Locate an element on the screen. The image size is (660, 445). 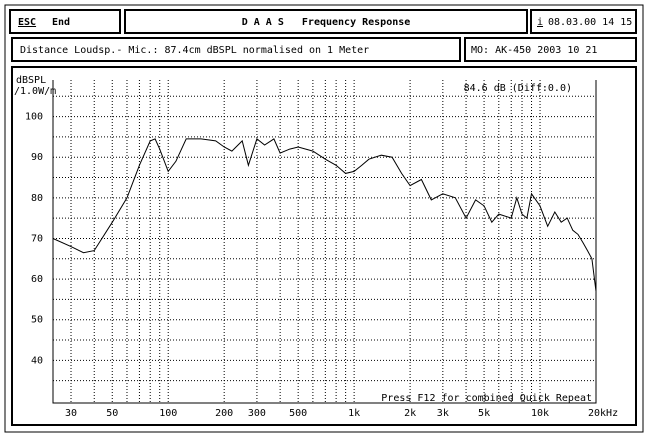
esc-box is located at coordinates (65, 21).